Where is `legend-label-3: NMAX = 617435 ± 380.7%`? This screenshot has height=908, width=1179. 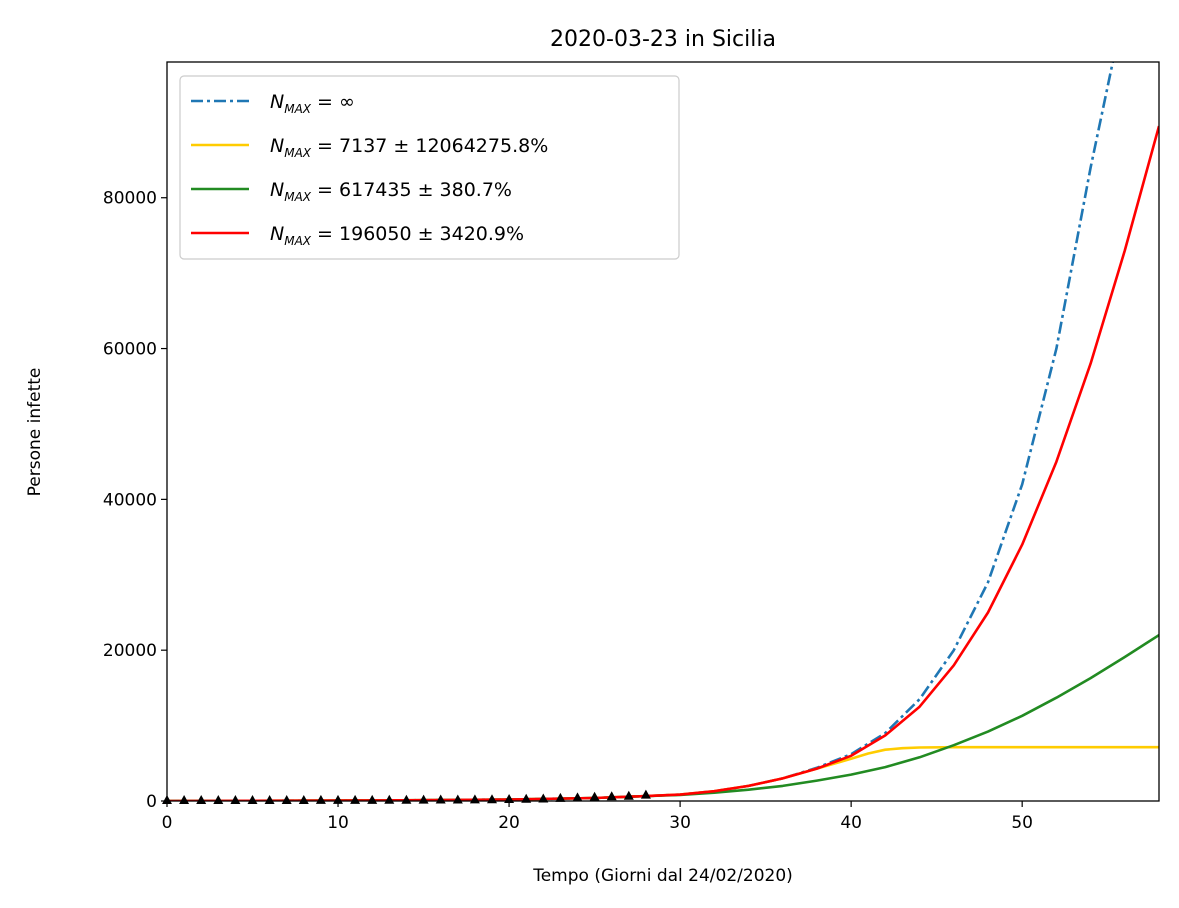
legend-label-3: NMAX = 617435 ± 380.7% is located at coordinates (391, 191).